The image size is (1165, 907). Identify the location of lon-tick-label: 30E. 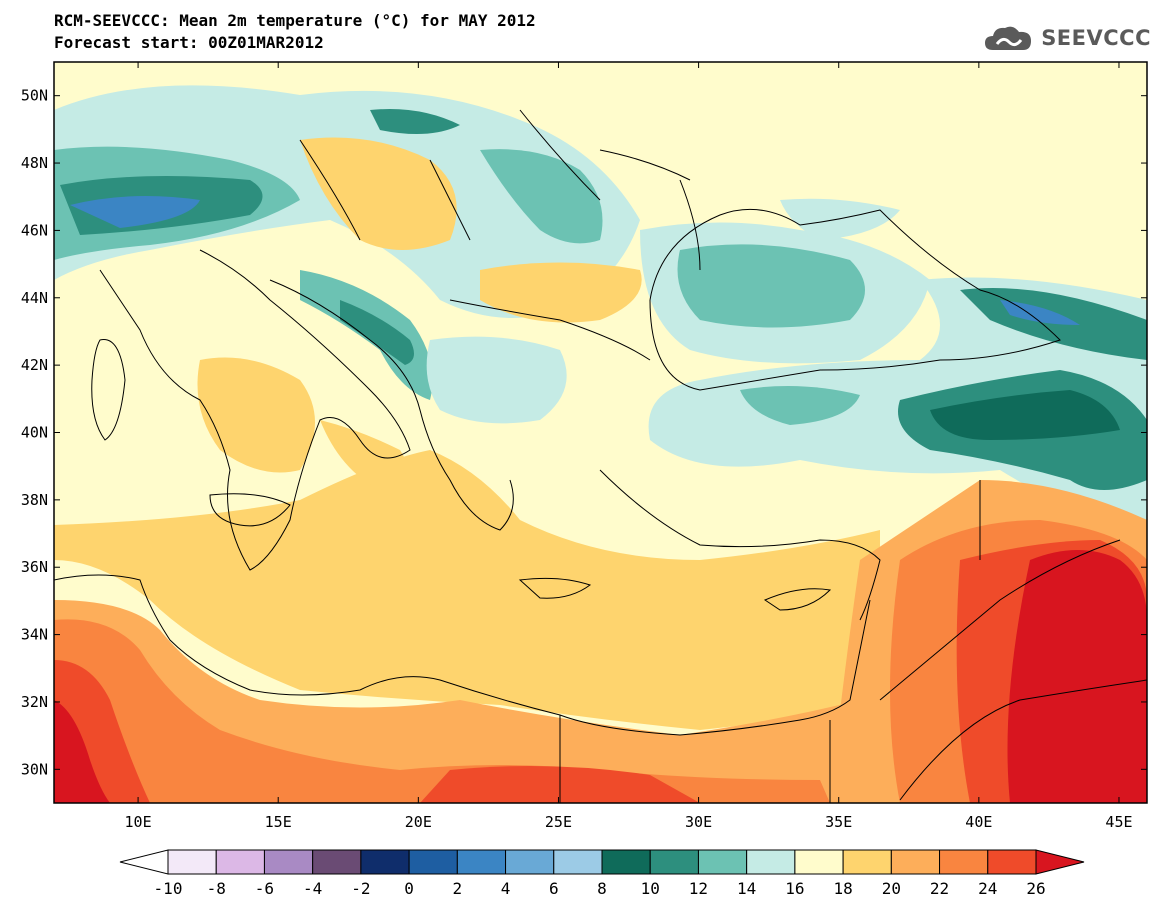
(698, 822).